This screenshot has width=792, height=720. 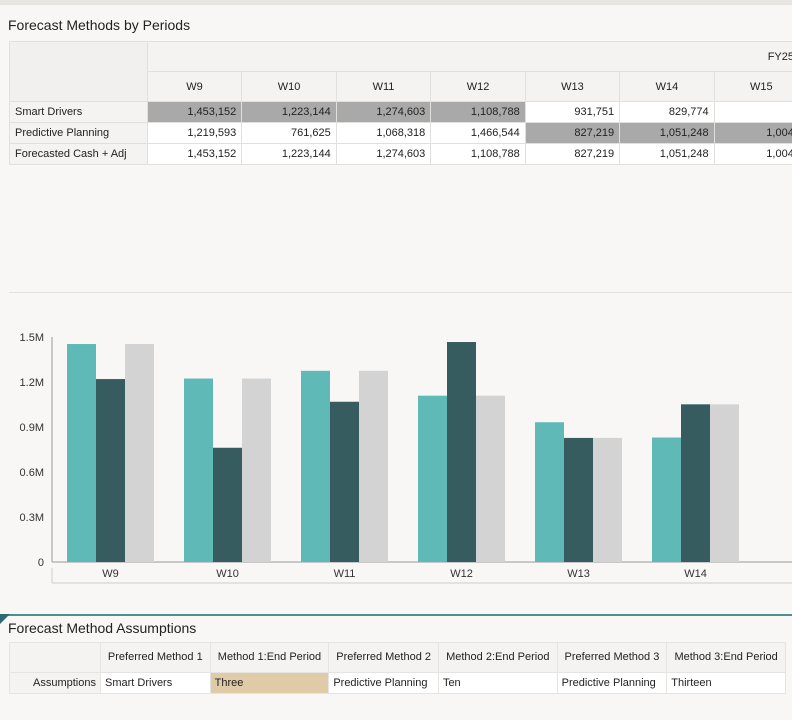 I want to click on x-tick-label: W14, so click(x=695, y=574).